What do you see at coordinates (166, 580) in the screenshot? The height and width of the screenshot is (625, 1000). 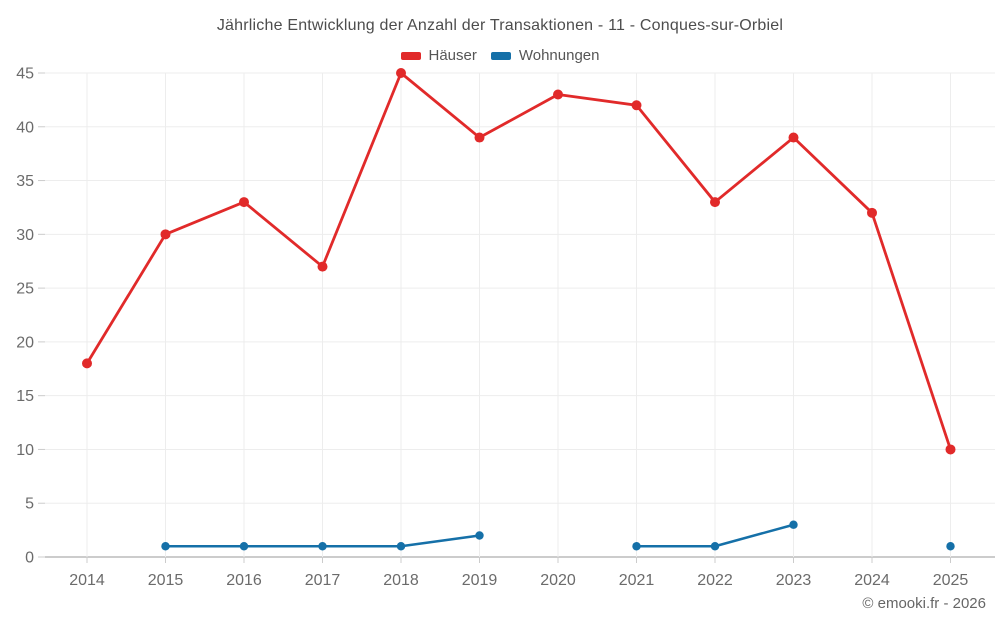 I see `x-tick-label: 2015` at bounding box center [166, 580].